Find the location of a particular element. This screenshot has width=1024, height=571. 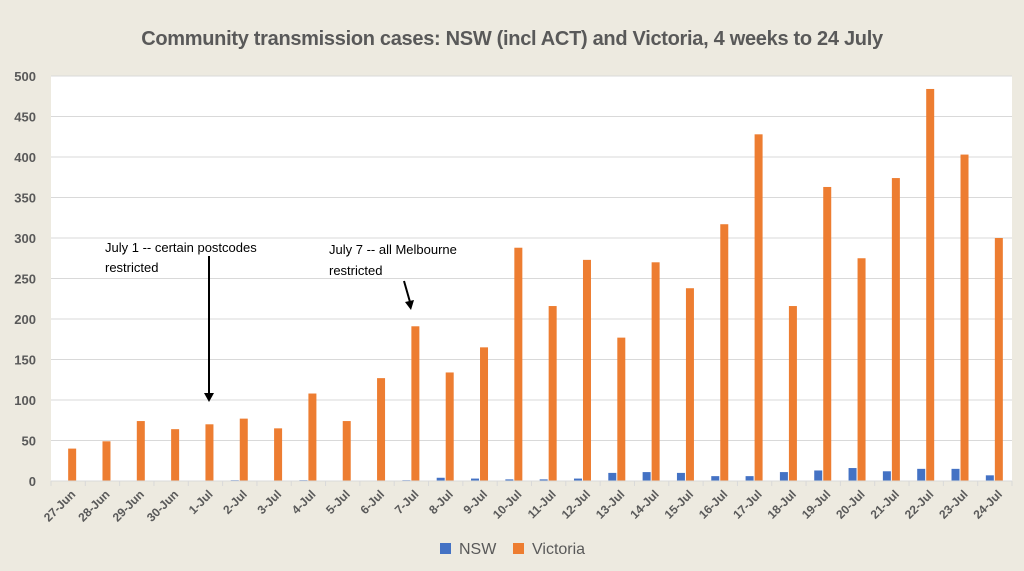

annotation-july1-line1: July 1 -- certain postcodes is located at coordinates (181, 247).